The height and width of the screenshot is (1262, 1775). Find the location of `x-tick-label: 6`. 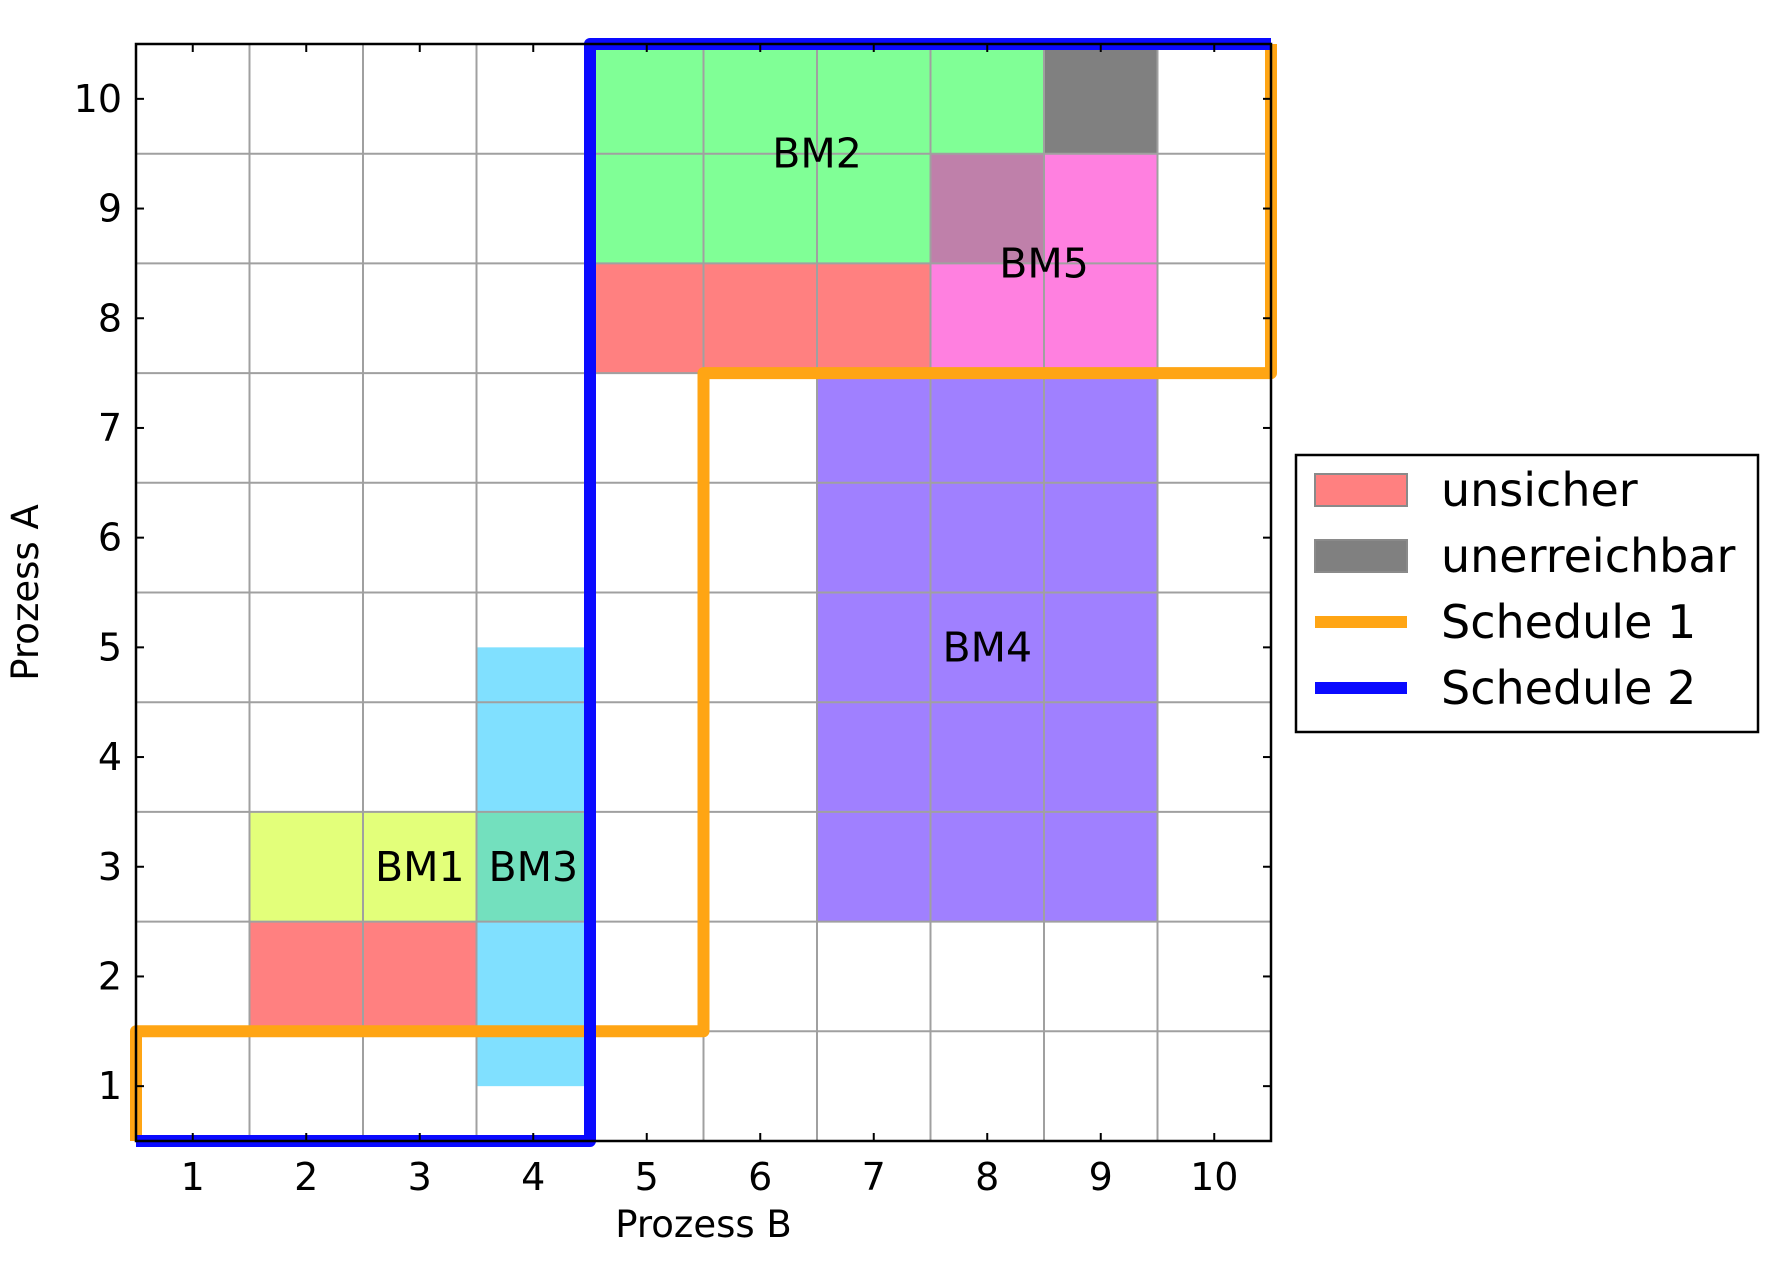

x-tick-label: 6 is located at coordinates (760, 1177).